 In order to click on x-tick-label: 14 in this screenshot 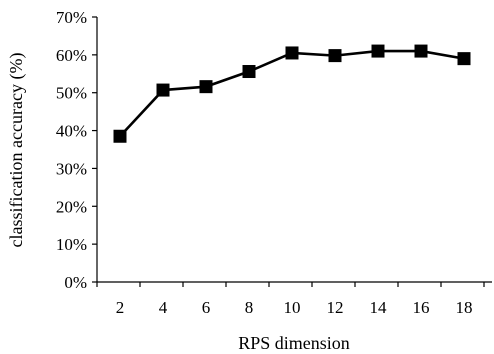, I will do `click(379, 307)`.